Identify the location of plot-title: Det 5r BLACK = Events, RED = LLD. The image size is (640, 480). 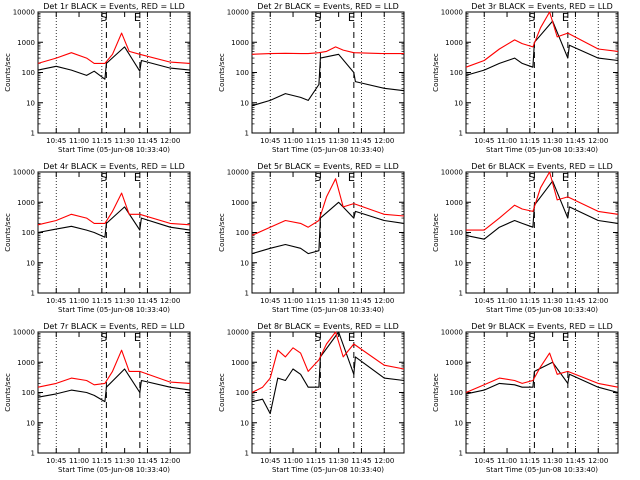
(328, 166).